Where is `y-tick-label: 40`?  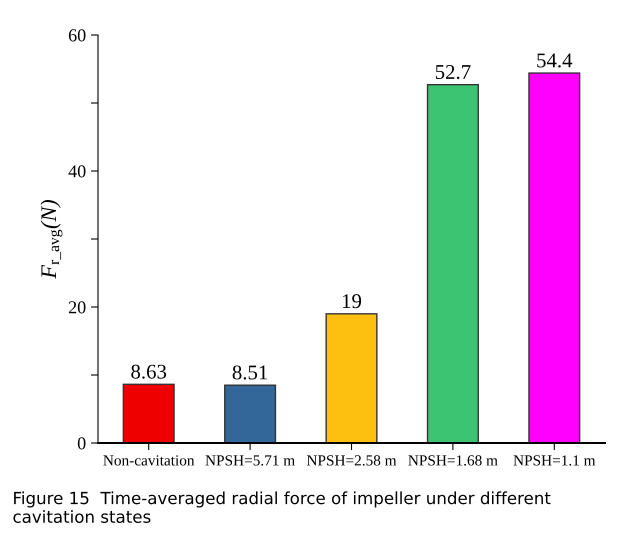 y-tick-label: 40 is located at coordinates (77, 171).